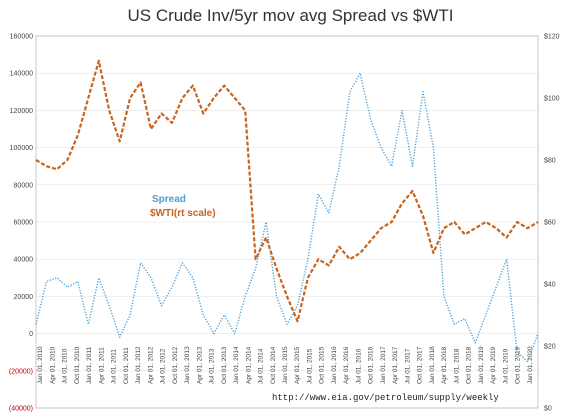 This screenshot has width=581, height=420. Describe the element at coordinates (40, 365) in the screenshot. I see `x-tick-label: Jan 01, 2010` at that location.